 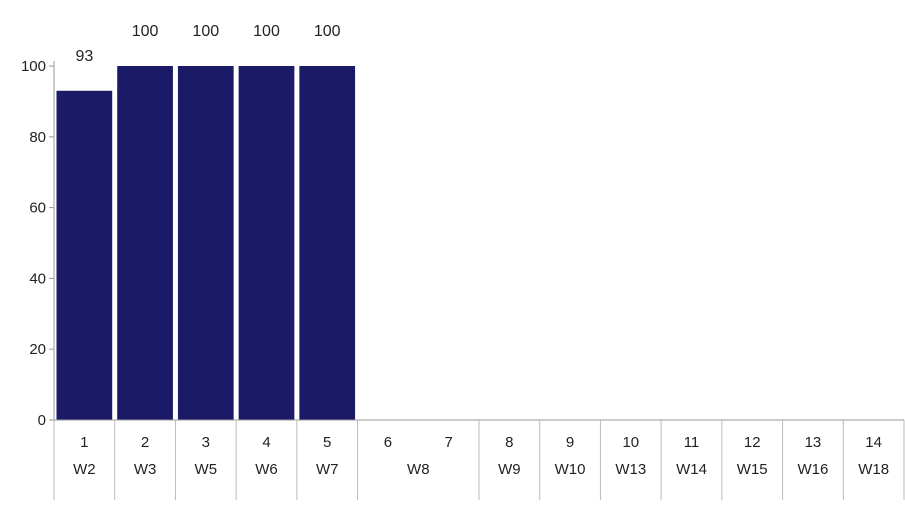 What do you see at coordinates (752, 469) in the screenshot?
I see `category-week-label: W15` at bounding box center [752, 469].